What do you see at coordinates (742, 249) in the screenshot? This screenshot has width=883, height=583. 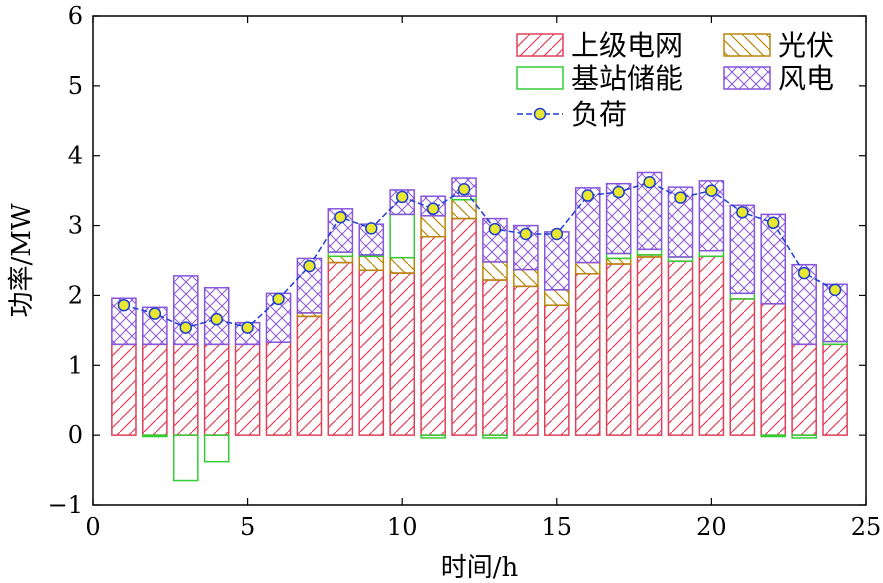 I see `bar-4-h21` at bounding box center [742, 249].